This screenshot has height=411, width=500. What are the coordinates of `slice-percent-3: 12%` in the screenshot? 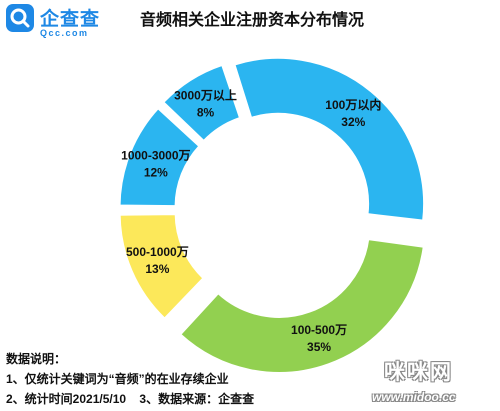 It's located at (156, 173).